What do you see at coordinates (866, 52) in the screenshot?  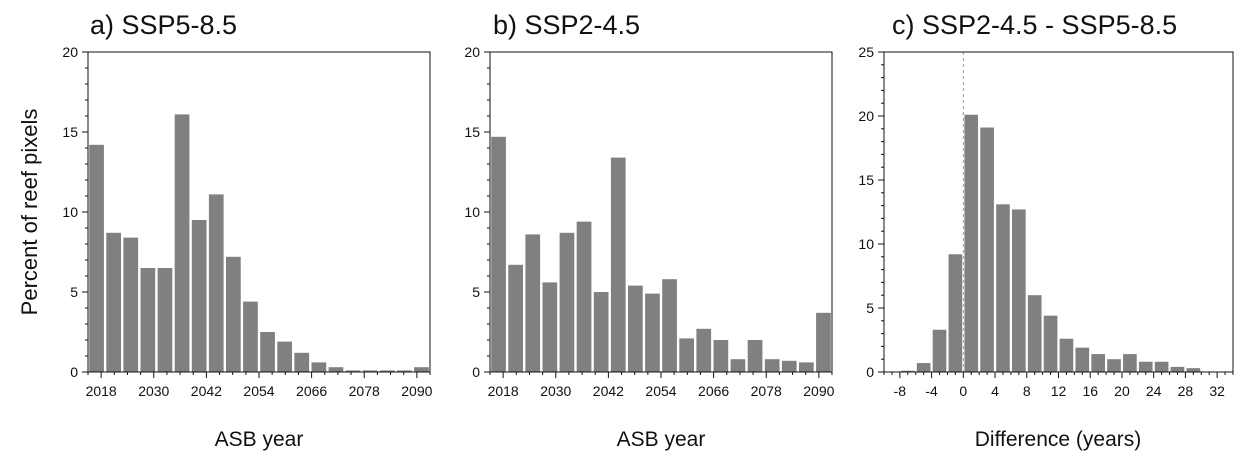 I see `y-tick-label: 25` at bounding box center [866, 52].